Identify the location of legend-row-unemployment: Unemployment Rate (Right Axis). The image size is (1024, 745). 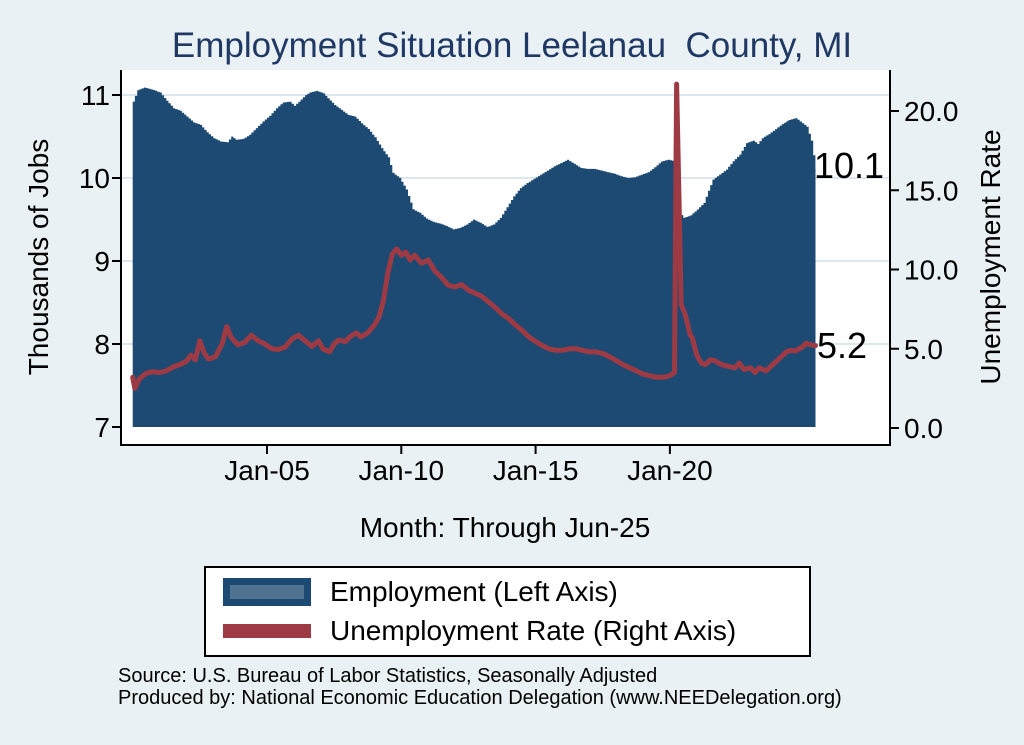
(516, 631).